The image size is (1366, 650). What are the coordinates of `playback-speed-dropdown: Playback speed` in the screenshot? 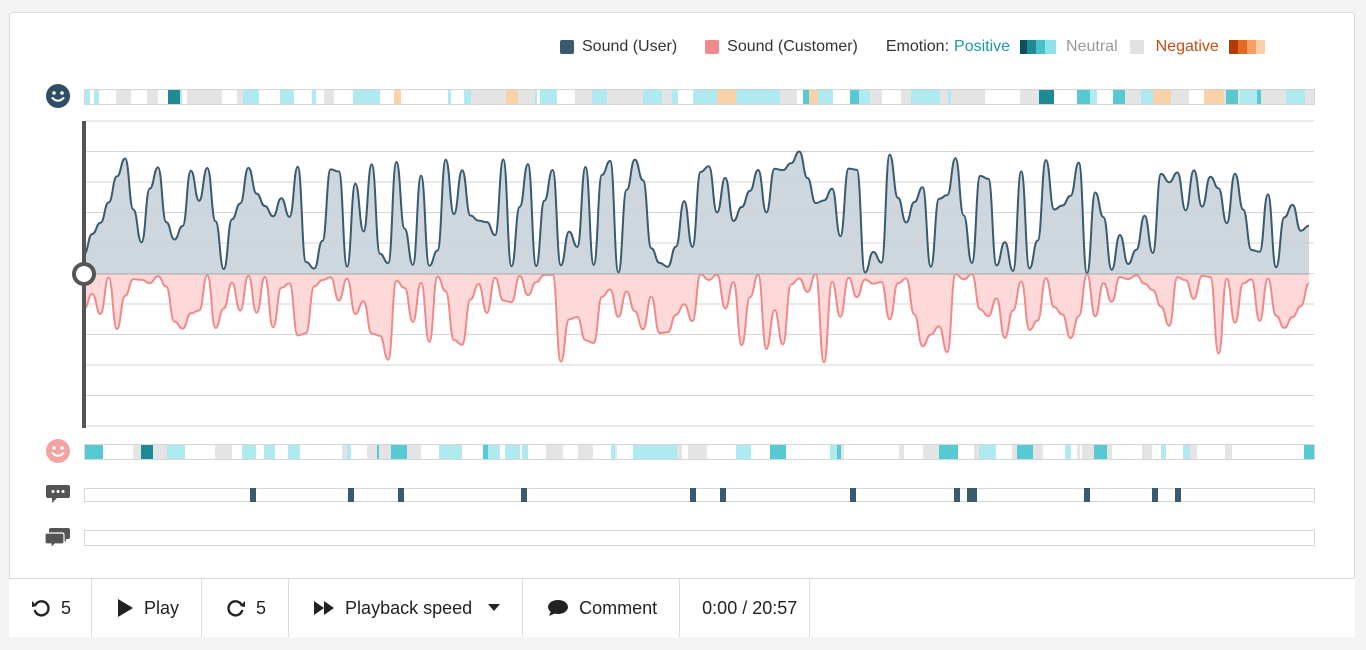 It's located at (406, 608).